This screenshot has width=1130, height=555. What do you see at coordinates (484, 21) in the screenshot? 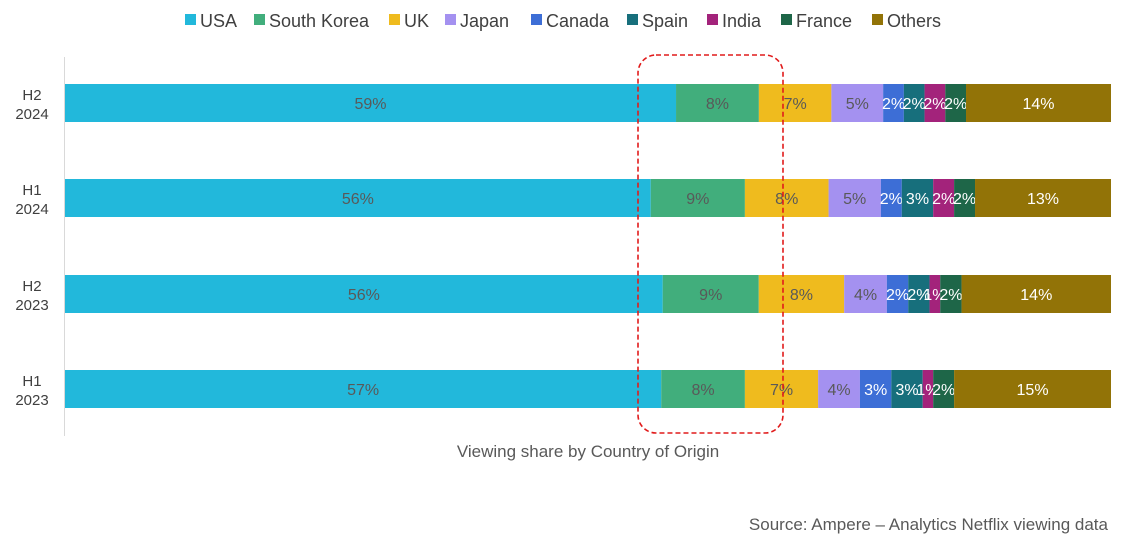
I see `legend-label-japan: Japan` at bounding box center [484, 21].